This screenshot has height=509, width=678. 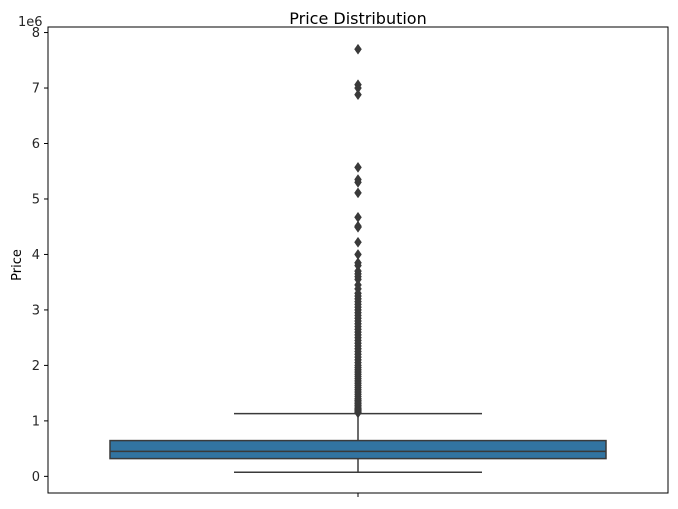 What do you see at coordinates (36, 33) in the screenshot?
I see `y-tick-label: 8` at bounding box center [36, 33].